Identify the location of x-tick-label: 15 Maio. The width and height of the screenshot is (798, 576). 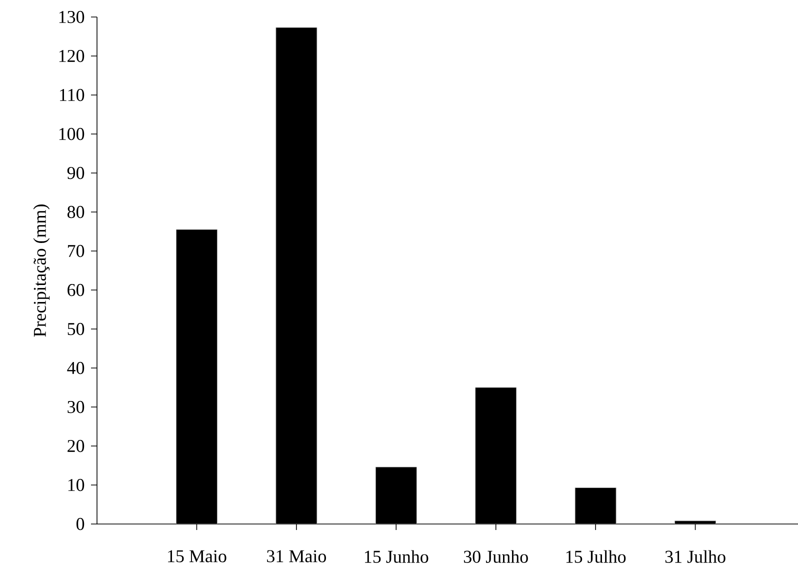
(197, 556).